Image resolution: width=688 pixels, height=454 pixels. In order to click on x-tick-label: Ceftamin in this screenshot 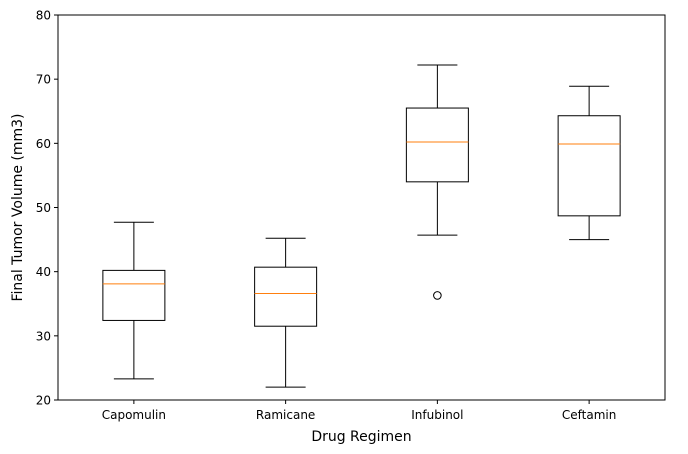, I will do `click(589, 415)`.